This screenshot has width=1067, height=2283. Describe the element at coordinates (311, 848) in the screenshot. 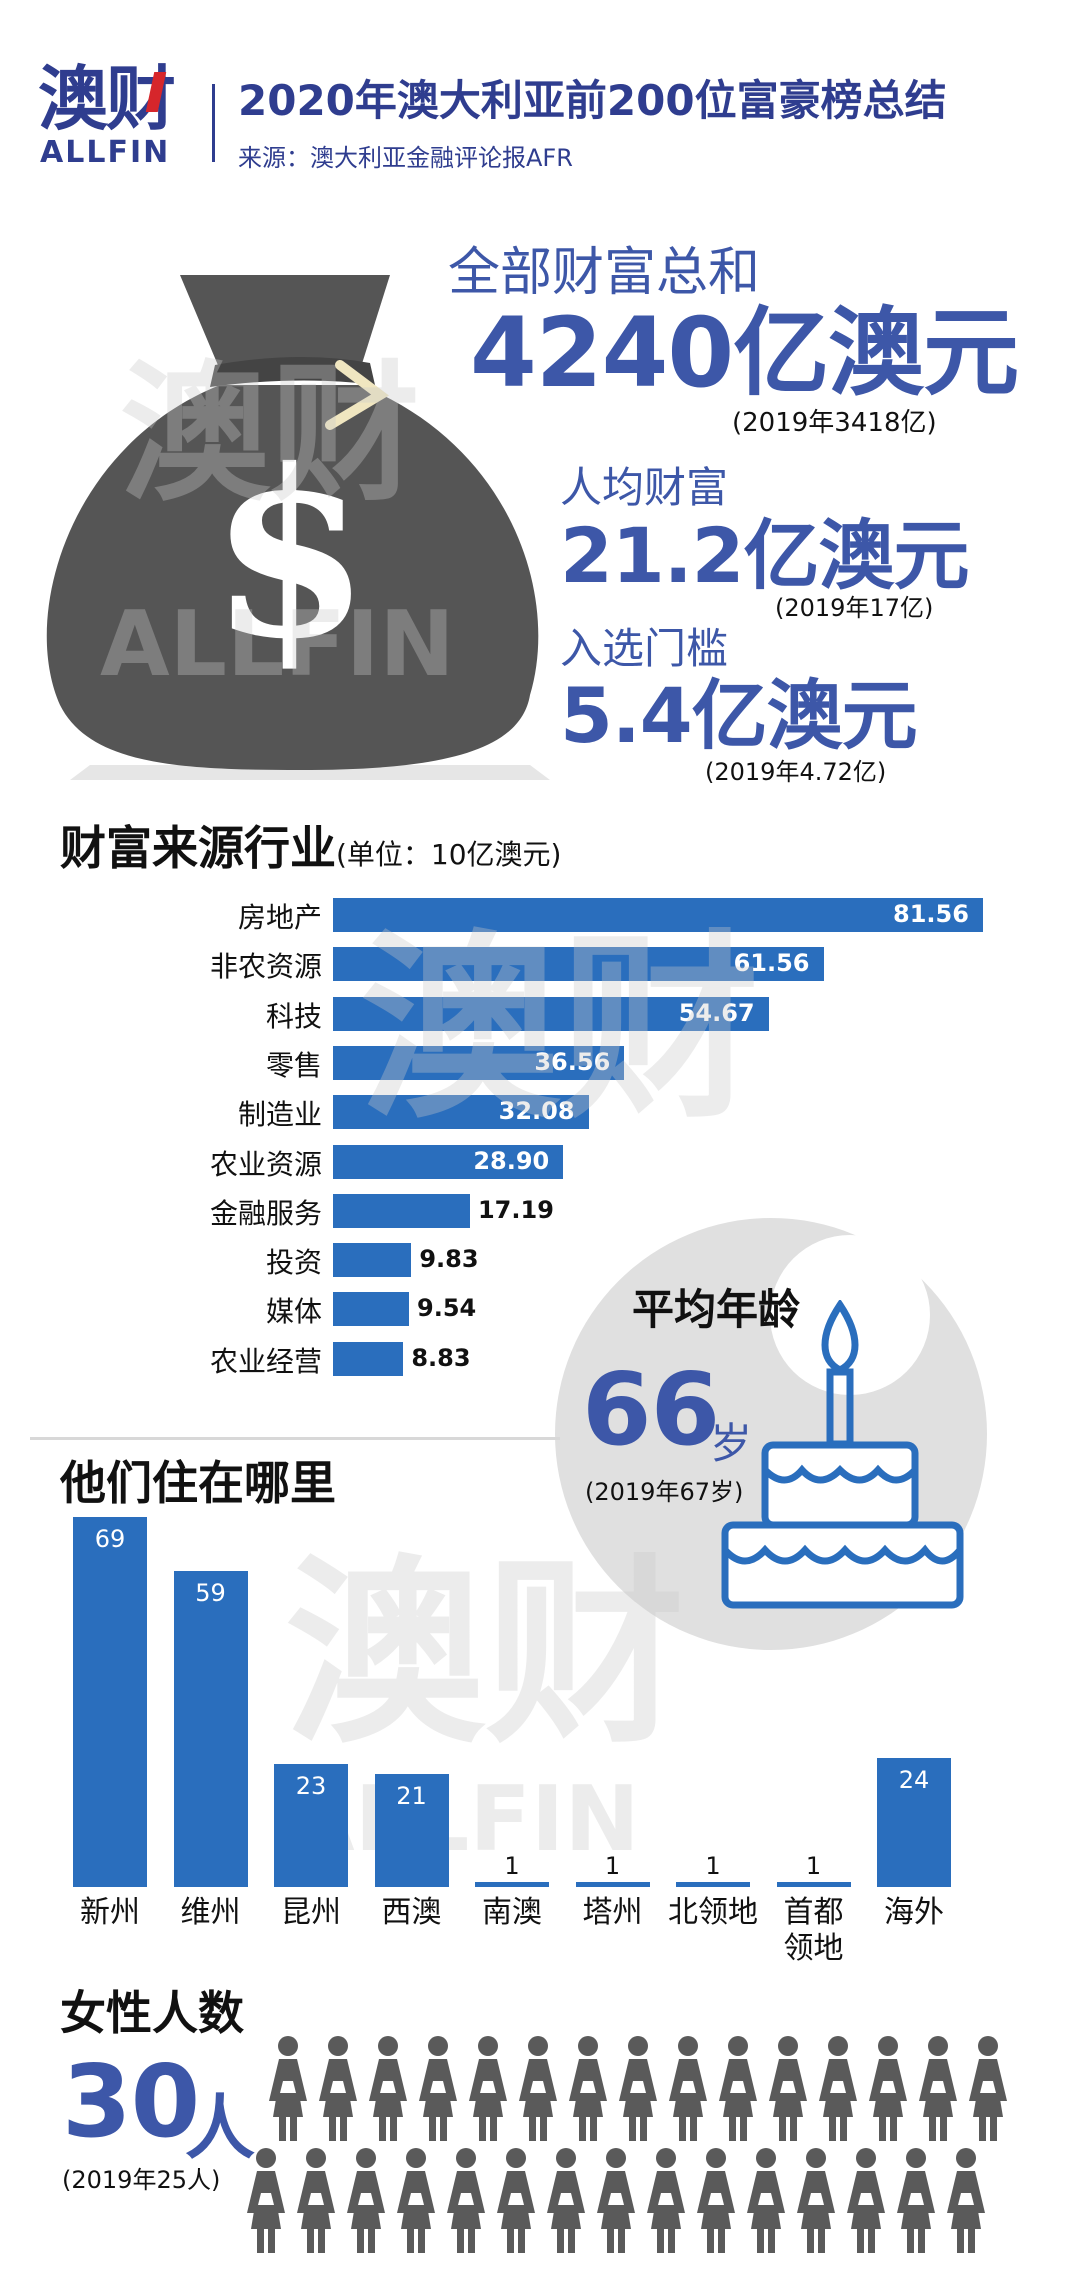

I see `industry-title: 财富来源行业(单位：10亿澳元)` at that location.